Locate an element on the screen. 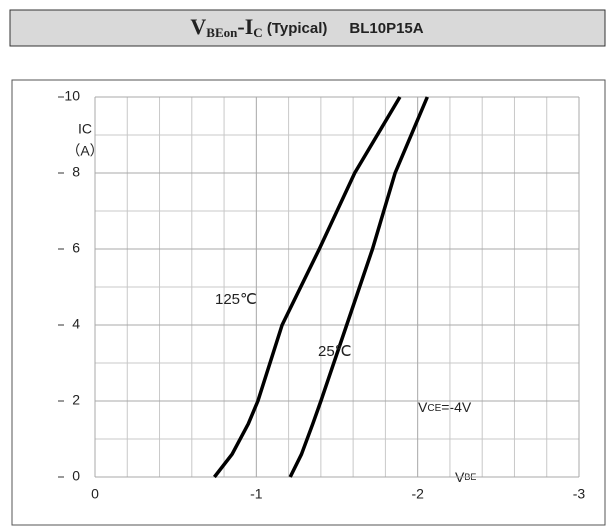  title-part: BEon is located at coordinates (222, 32).